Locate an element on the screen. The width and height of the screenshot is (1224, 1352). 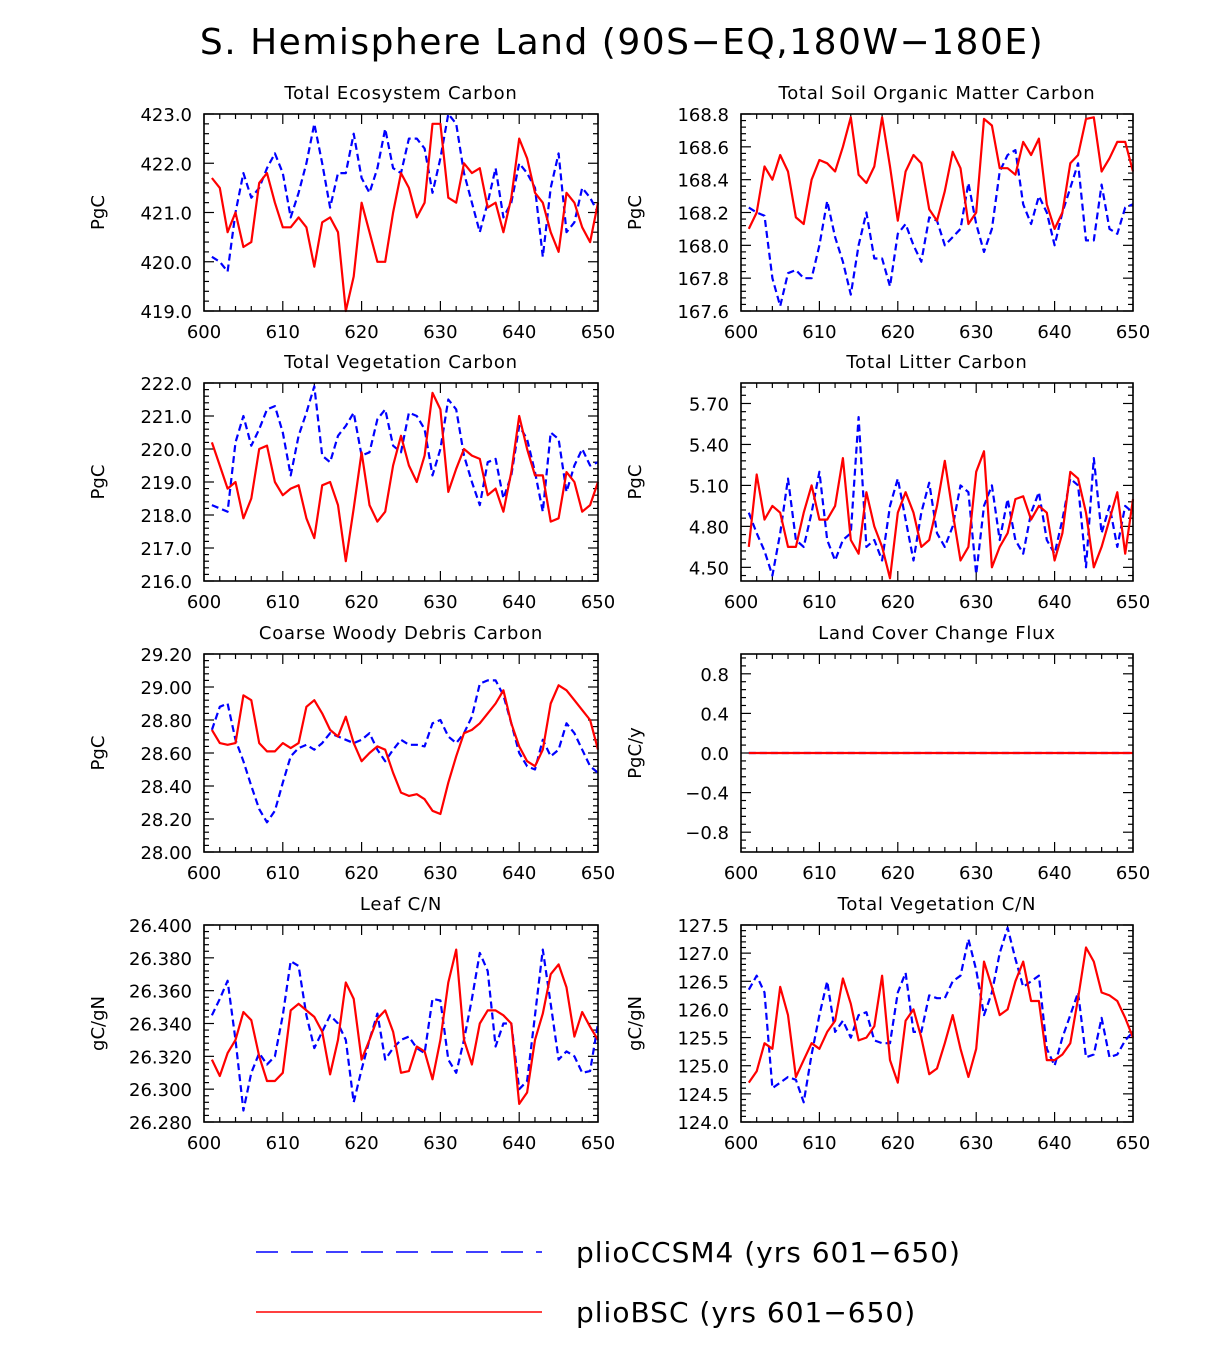
panel-leaf-c-n-ytick-label: 26.380 is located at coordinates (160, 959).